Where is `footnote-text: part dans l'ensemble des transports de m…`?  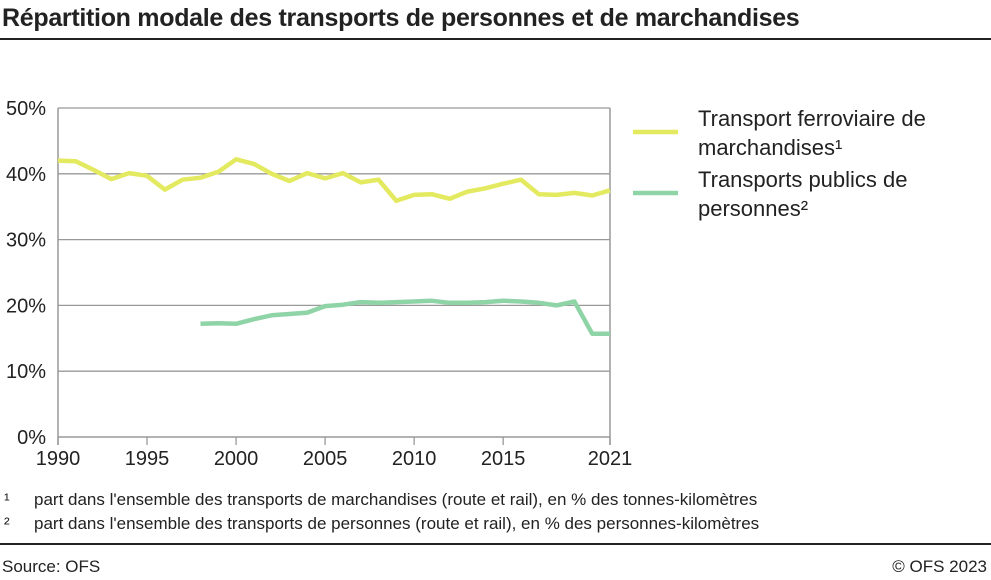 footnote-text: part dans l'ensemble des transports de m… is located at coordinates (396, 499).